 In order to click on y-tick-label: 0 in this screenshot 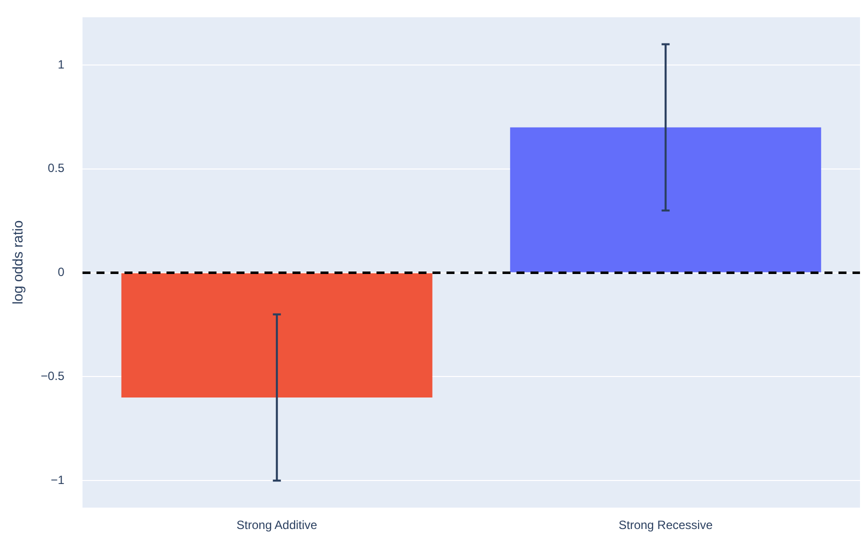, I will do `click(61, 272)`.